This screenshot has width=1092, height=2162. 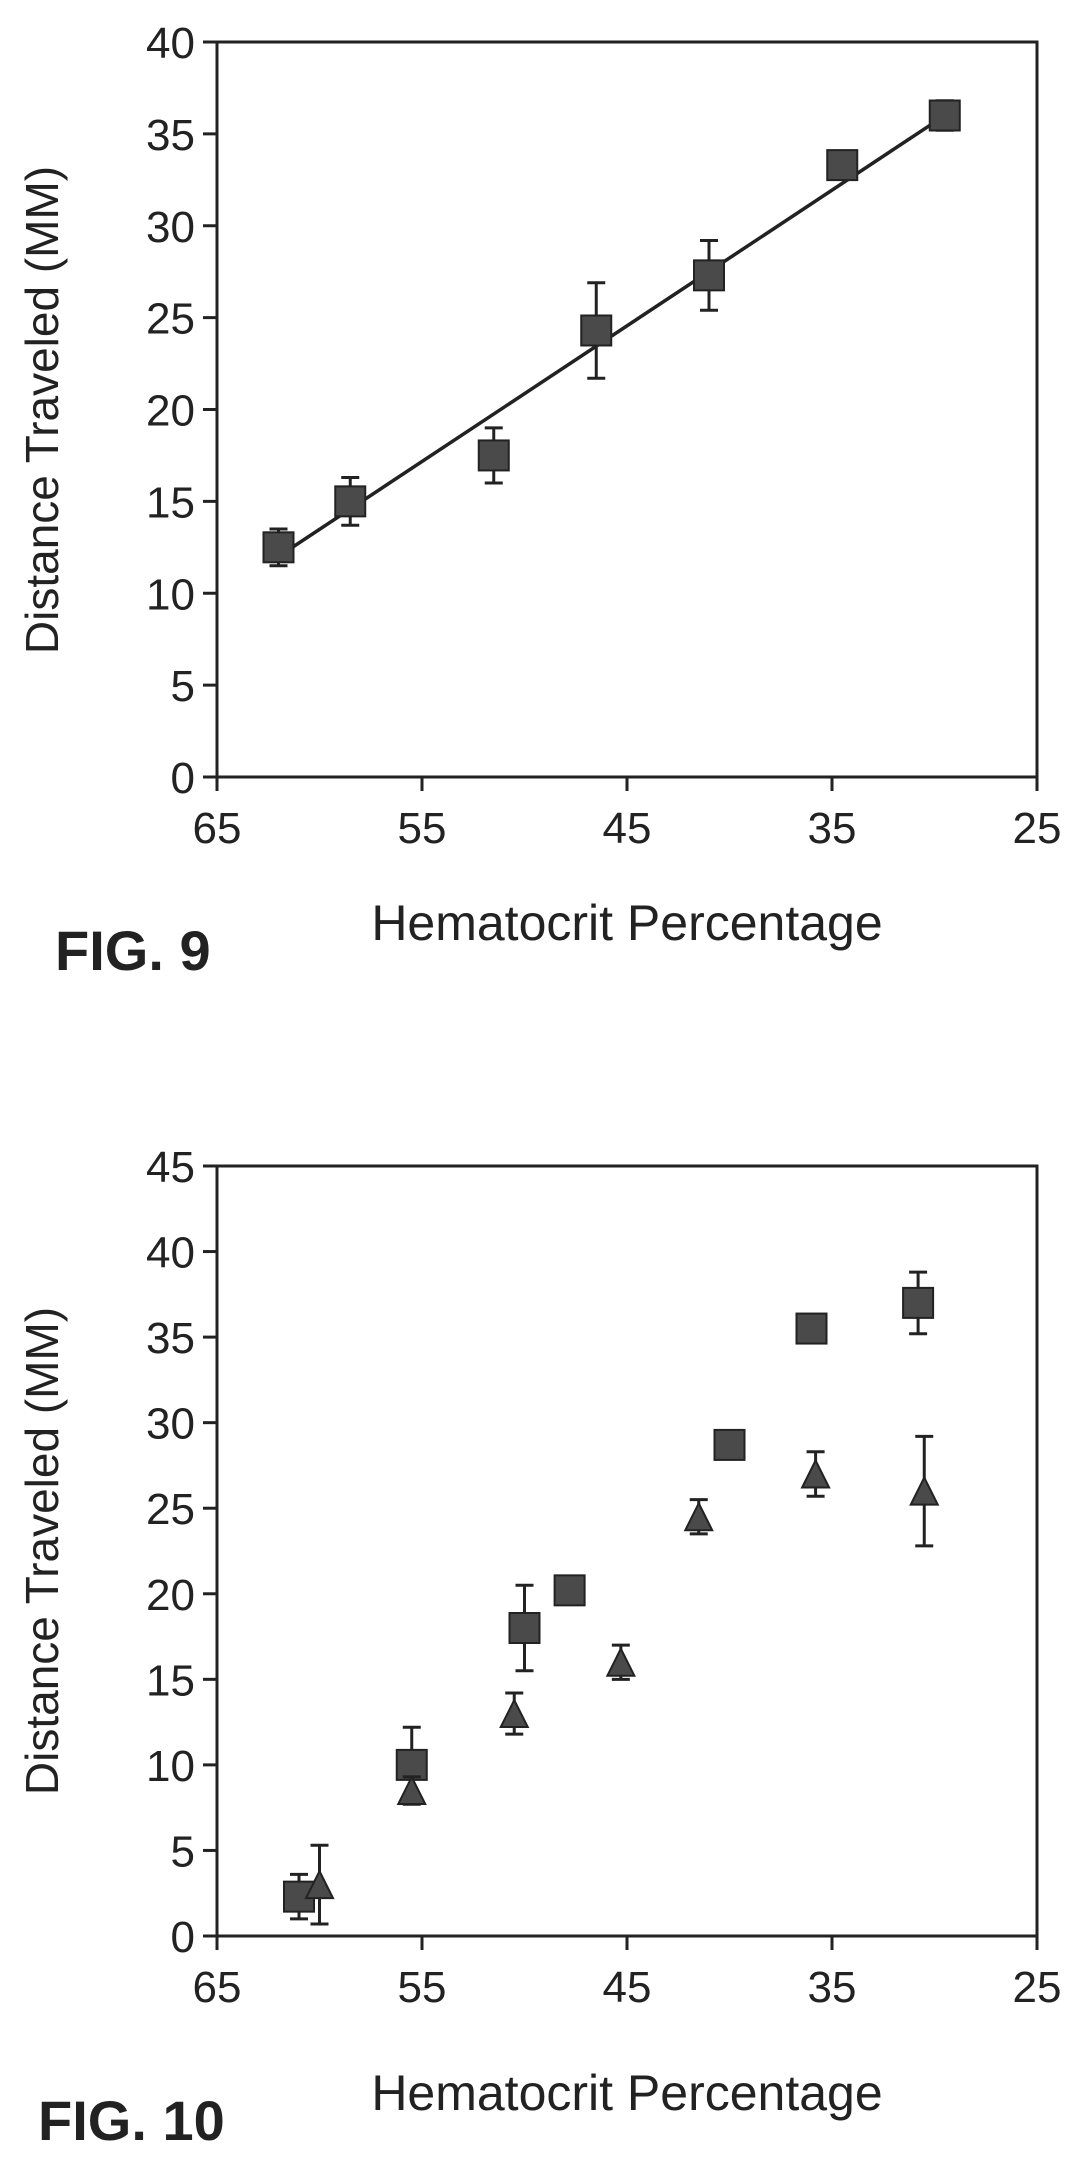 I want to click on figure-label: FIG. 10, so click(x=131, y=2120).